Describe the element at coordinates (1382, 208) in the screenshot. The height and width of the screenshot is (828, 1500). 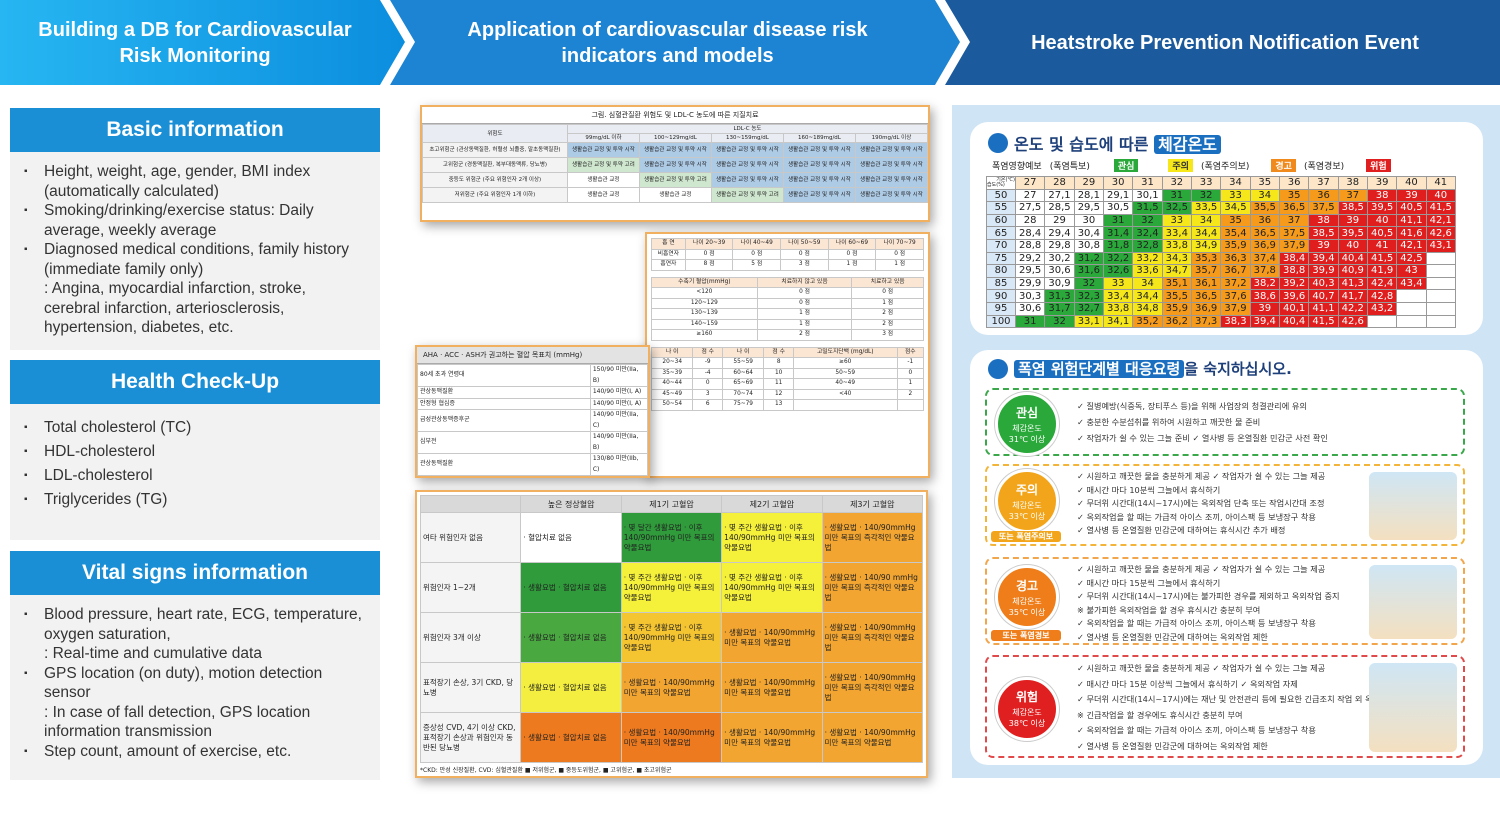
I see `cell: 39,5` at that location.